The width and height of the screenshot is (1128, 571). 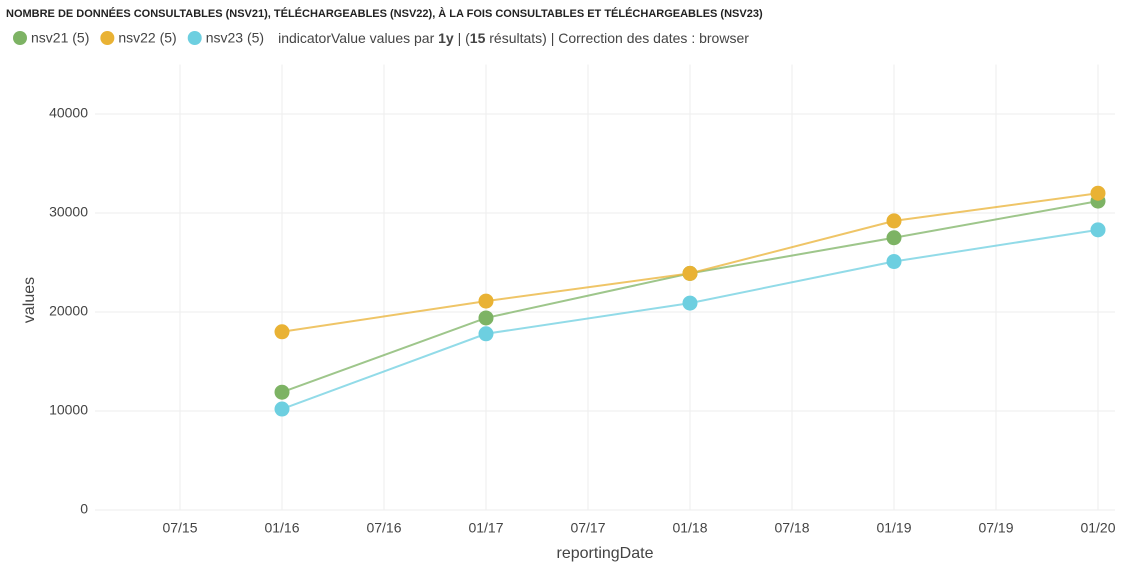 I want to click on x-tick-label: 07/18, so click(x=791, y=528).